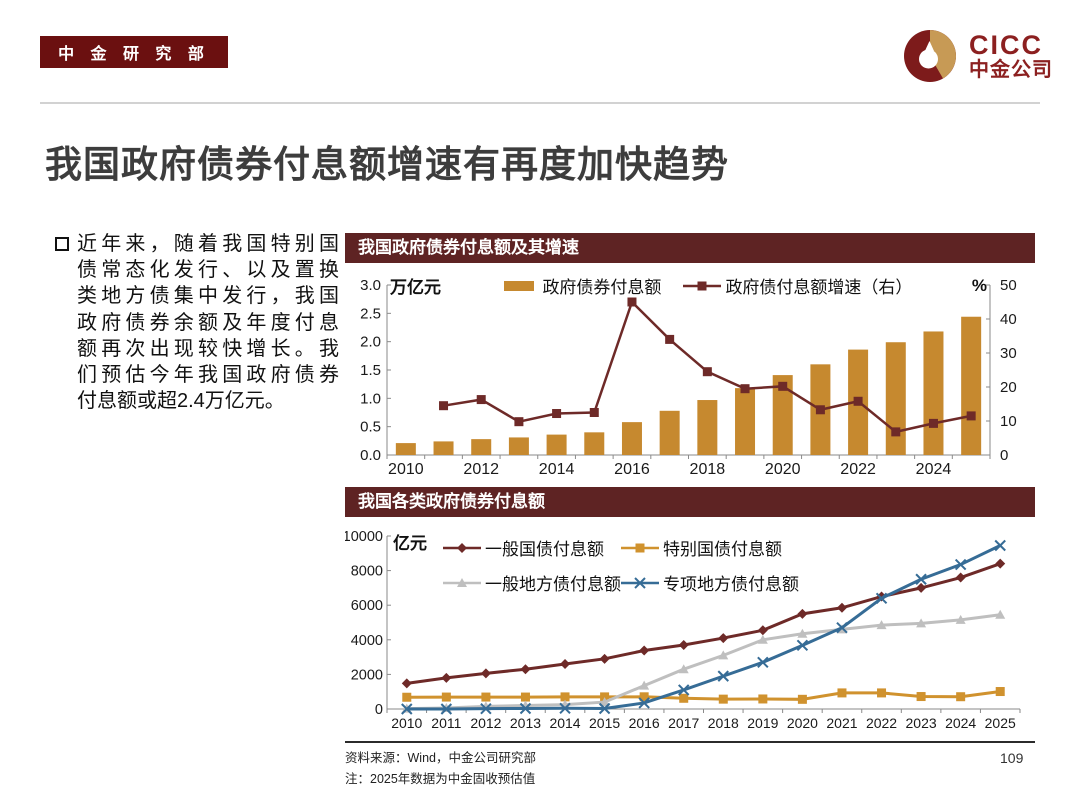 The image size is (1080, 809). What do you see at coordinates (1011, 69) in the screenshot?
I see `cicc-logo-cn: 中金公司` at bounding box center [1011, 69].